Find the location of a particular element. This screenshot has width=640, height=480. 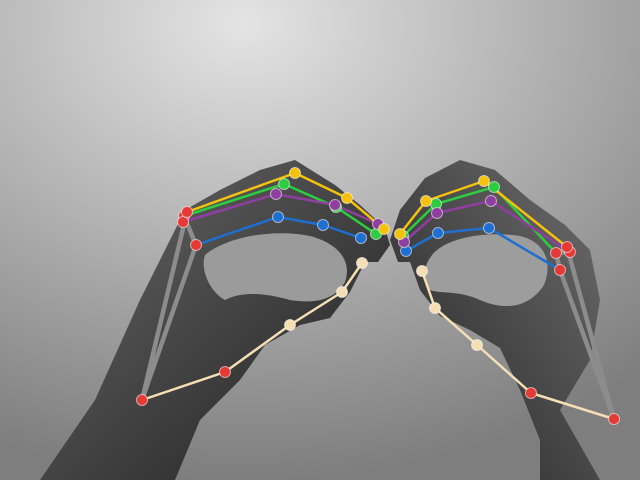

left-hand-ring-bone is located at coordinates (280, 209).